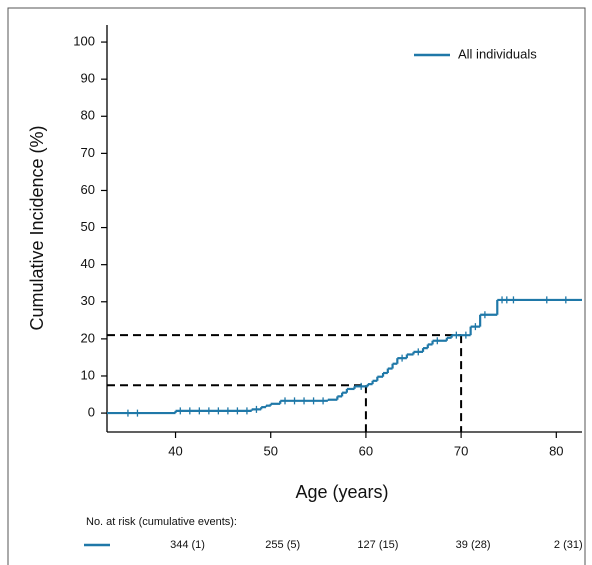 The image size is (592, 565). What do you see at coordinates (187, 545) in the screenshot?
I see `risk-table-value: 344 (1)` at bounding box center [187, 545].